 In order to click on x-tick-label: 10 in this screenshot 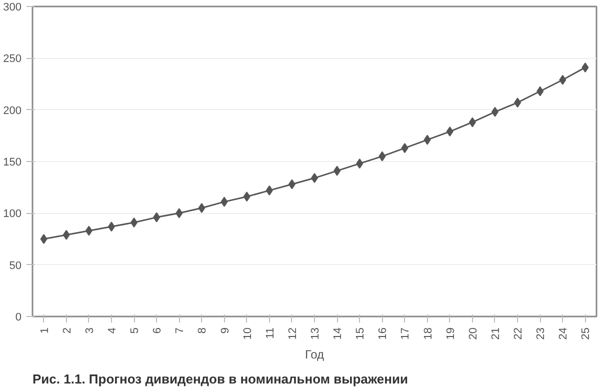, I will do `click(248, 333)`.